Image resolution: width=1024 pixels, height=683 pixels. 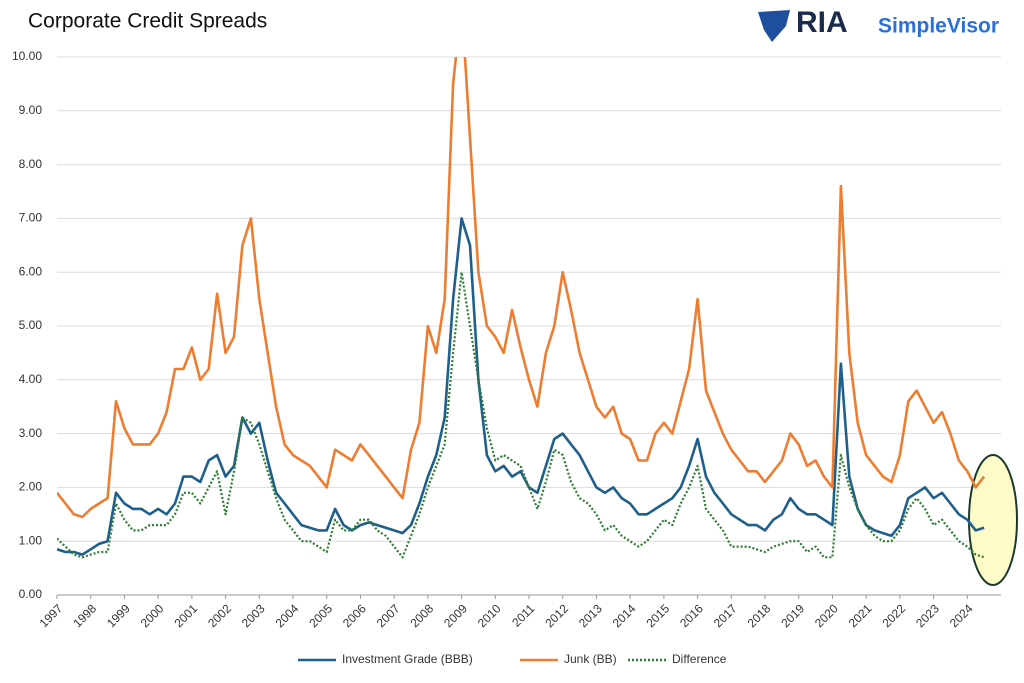 What do you see at coordinates (699, 659) in the screenshot?
I see `legend-label: Difference` at bounding box center [699, 659].